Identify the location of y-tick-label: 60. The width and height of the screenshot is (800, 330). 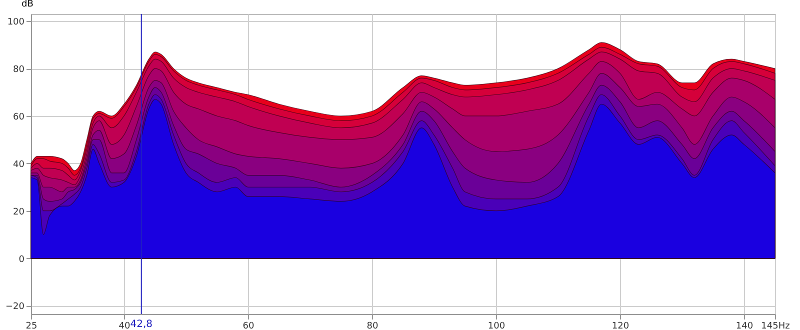
(19, 117).